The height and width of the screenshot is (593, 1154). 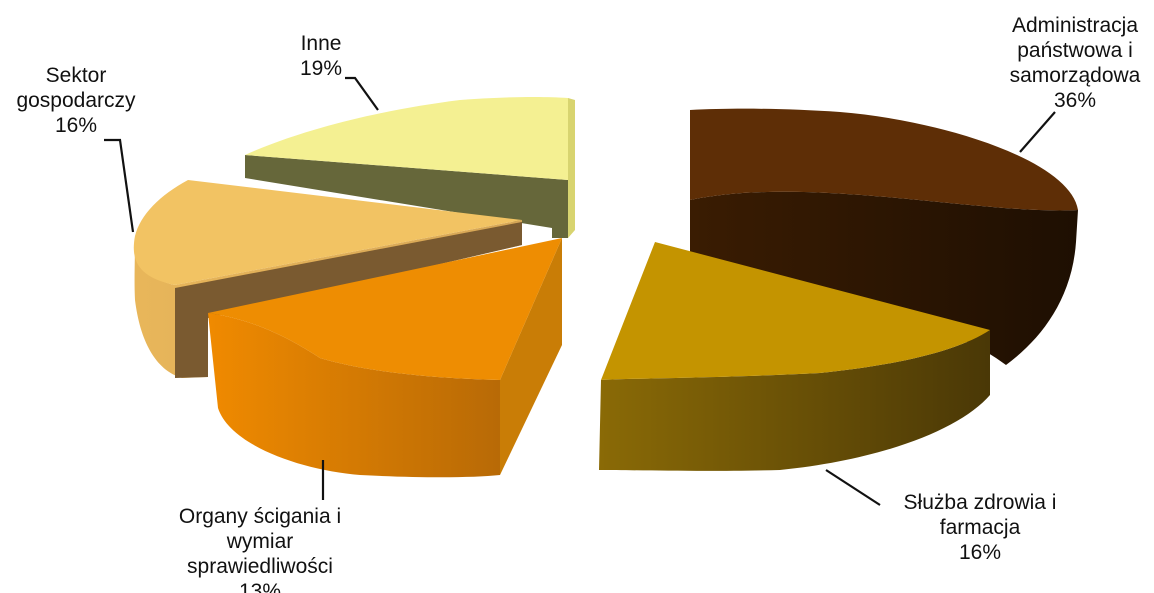 What do you see at coordinates (119, 185) in the screenshot?
I see `leader-line-sektor` at bounding box center [119, 185].